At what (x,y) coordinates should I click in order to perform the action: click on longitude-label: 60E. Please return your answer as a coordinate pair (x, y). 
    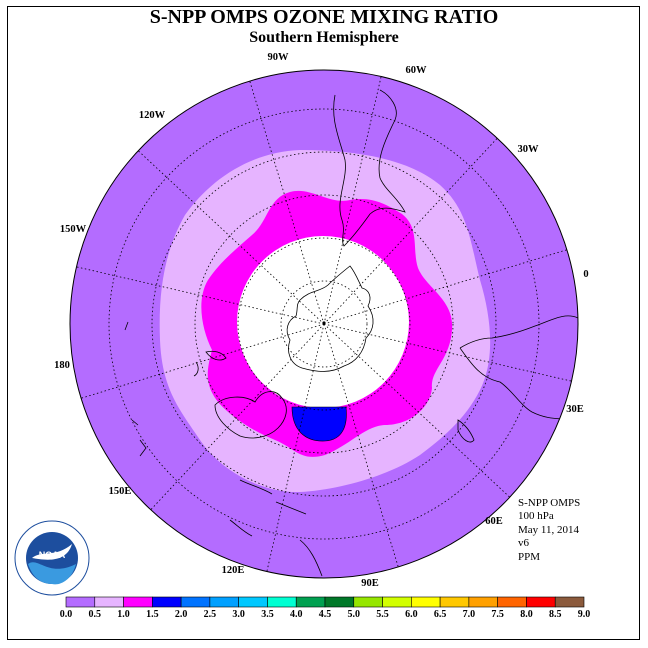
    Looking at the image, I should click on (494, 521).